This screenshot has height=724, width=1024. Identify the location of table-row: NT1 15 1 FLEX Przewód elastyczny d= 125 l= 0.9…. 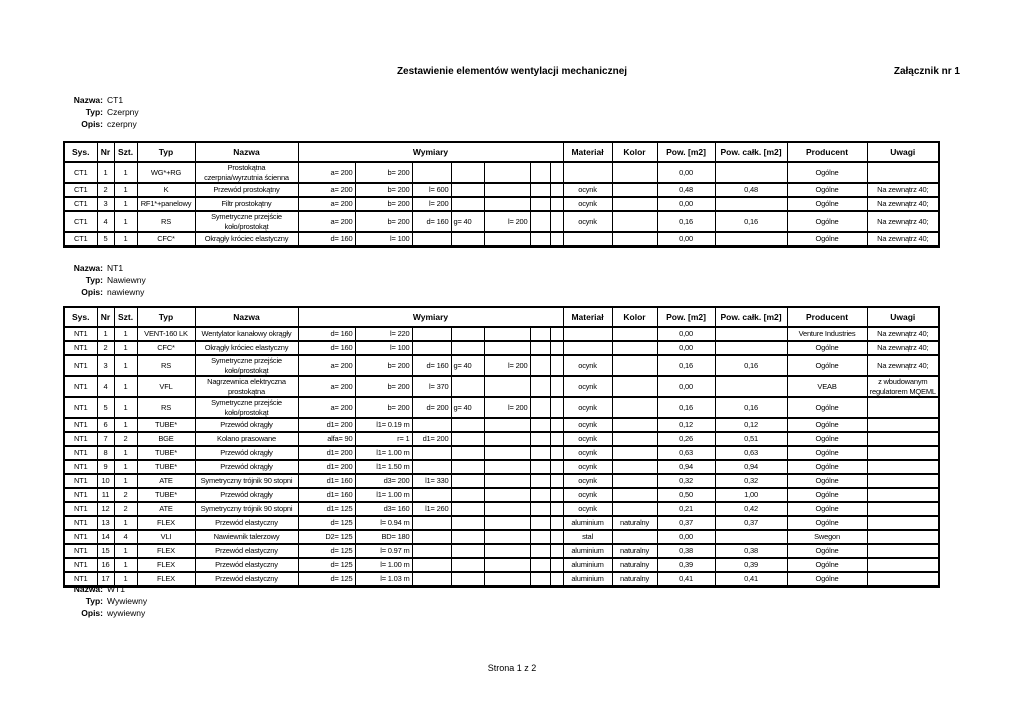
(501, 551).